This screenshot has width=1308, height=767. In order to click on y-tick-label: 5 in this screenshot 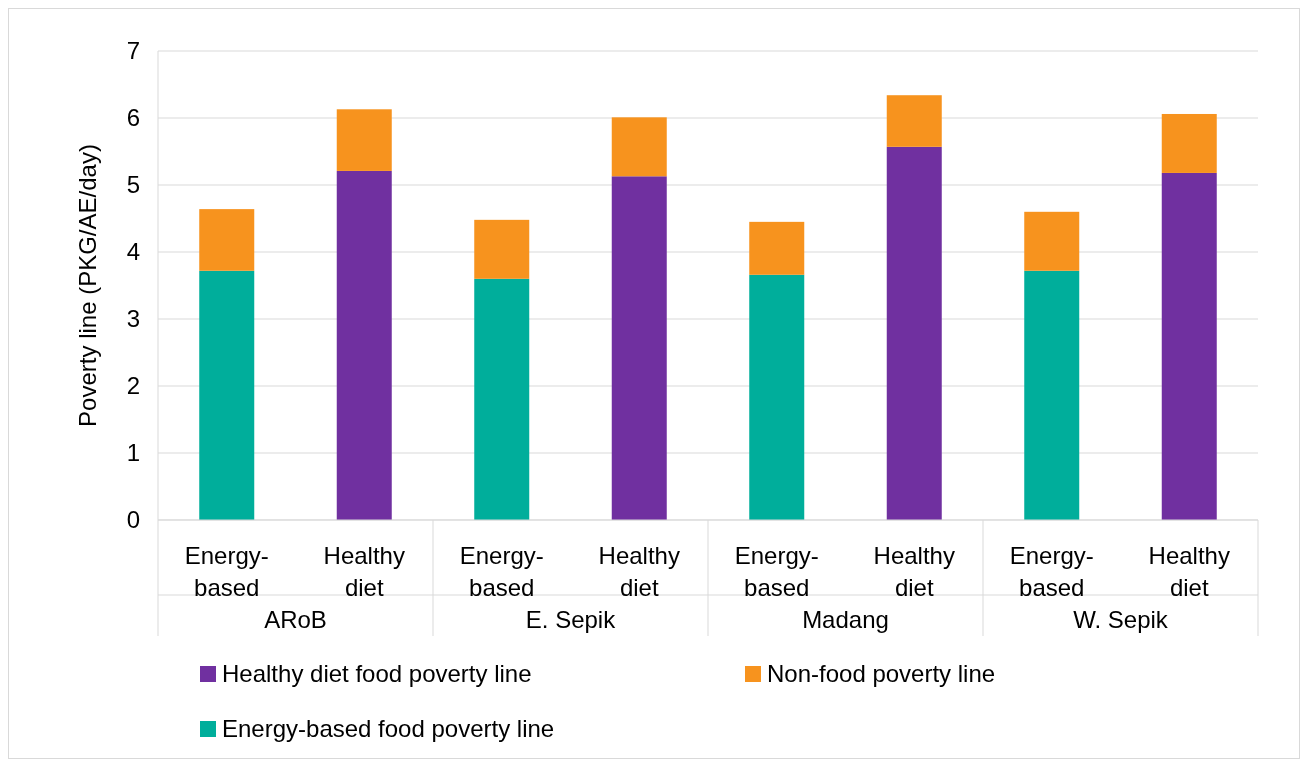, I will do `click(133, 185)`.